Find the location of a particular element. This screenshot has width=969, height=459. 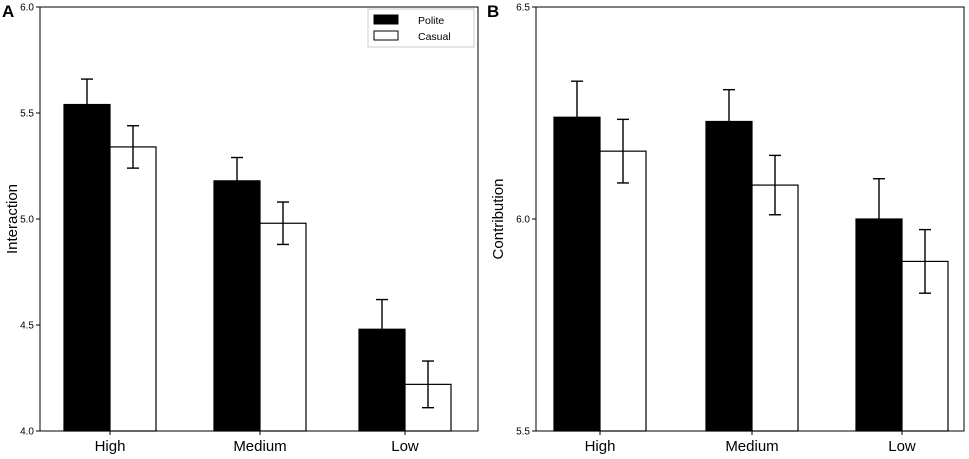

x-tick-labels-a: High Medium Low is located at coordinates (257, 443).